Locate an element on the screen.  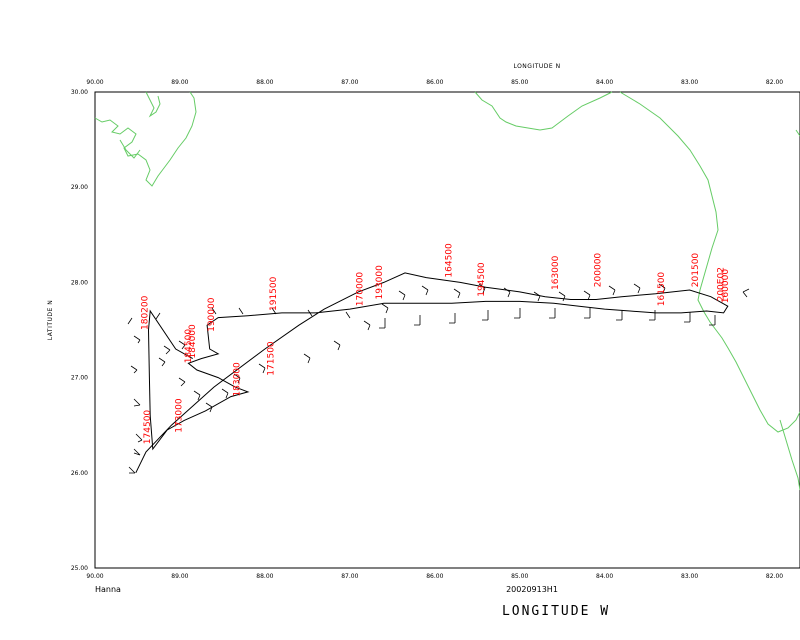
top-tick-label: 90.00 is located at coordinates (94, 82).